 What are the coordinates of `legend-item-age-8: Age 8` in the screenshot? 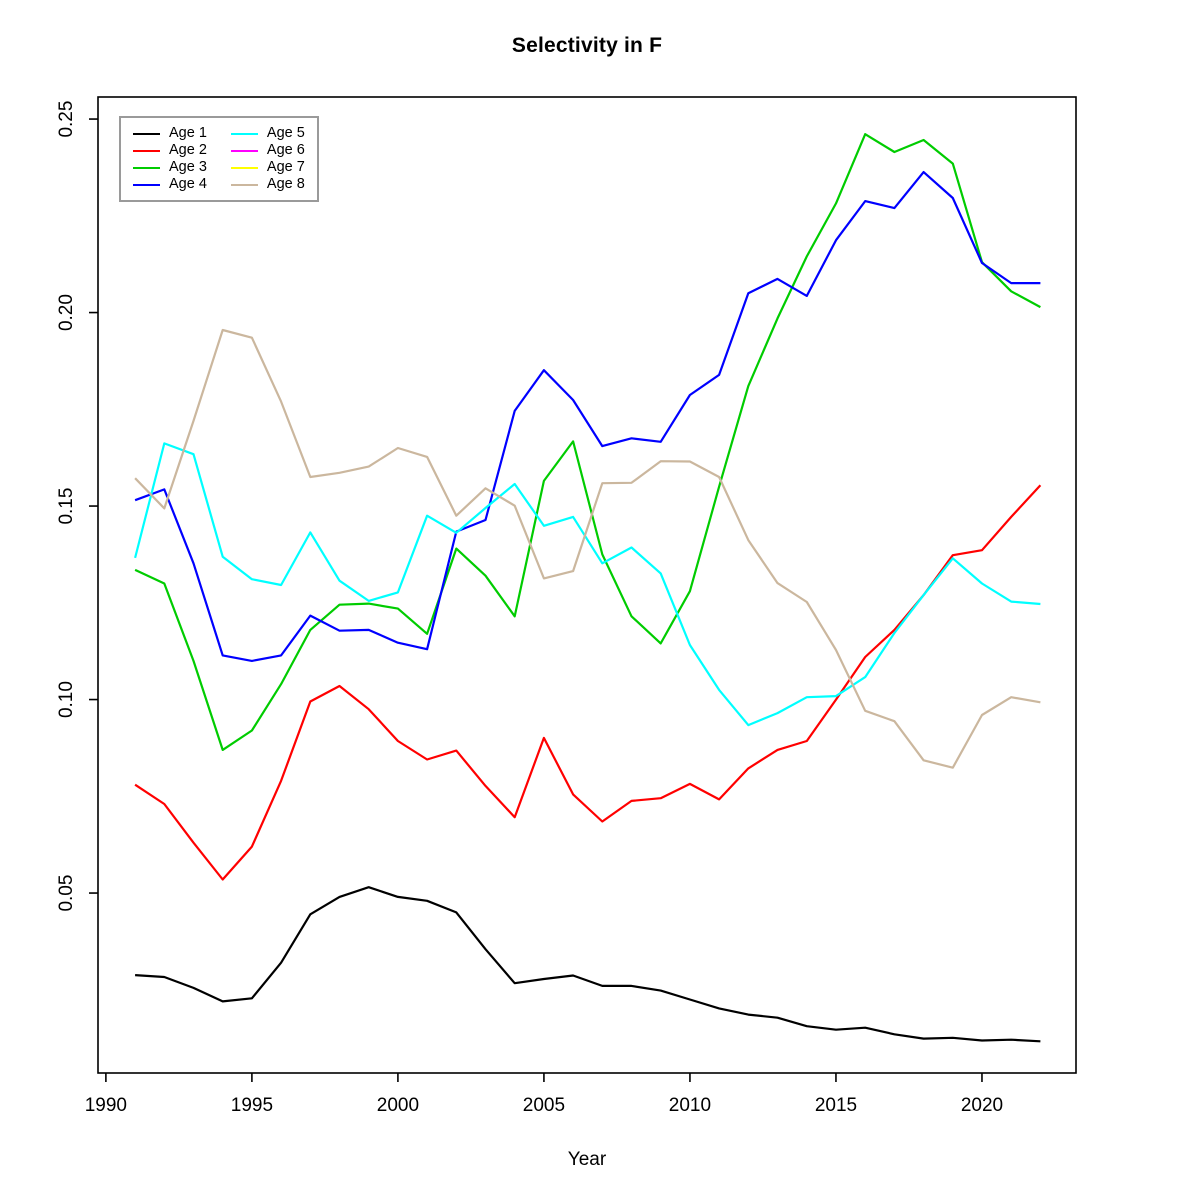 It's located at (267, 184).